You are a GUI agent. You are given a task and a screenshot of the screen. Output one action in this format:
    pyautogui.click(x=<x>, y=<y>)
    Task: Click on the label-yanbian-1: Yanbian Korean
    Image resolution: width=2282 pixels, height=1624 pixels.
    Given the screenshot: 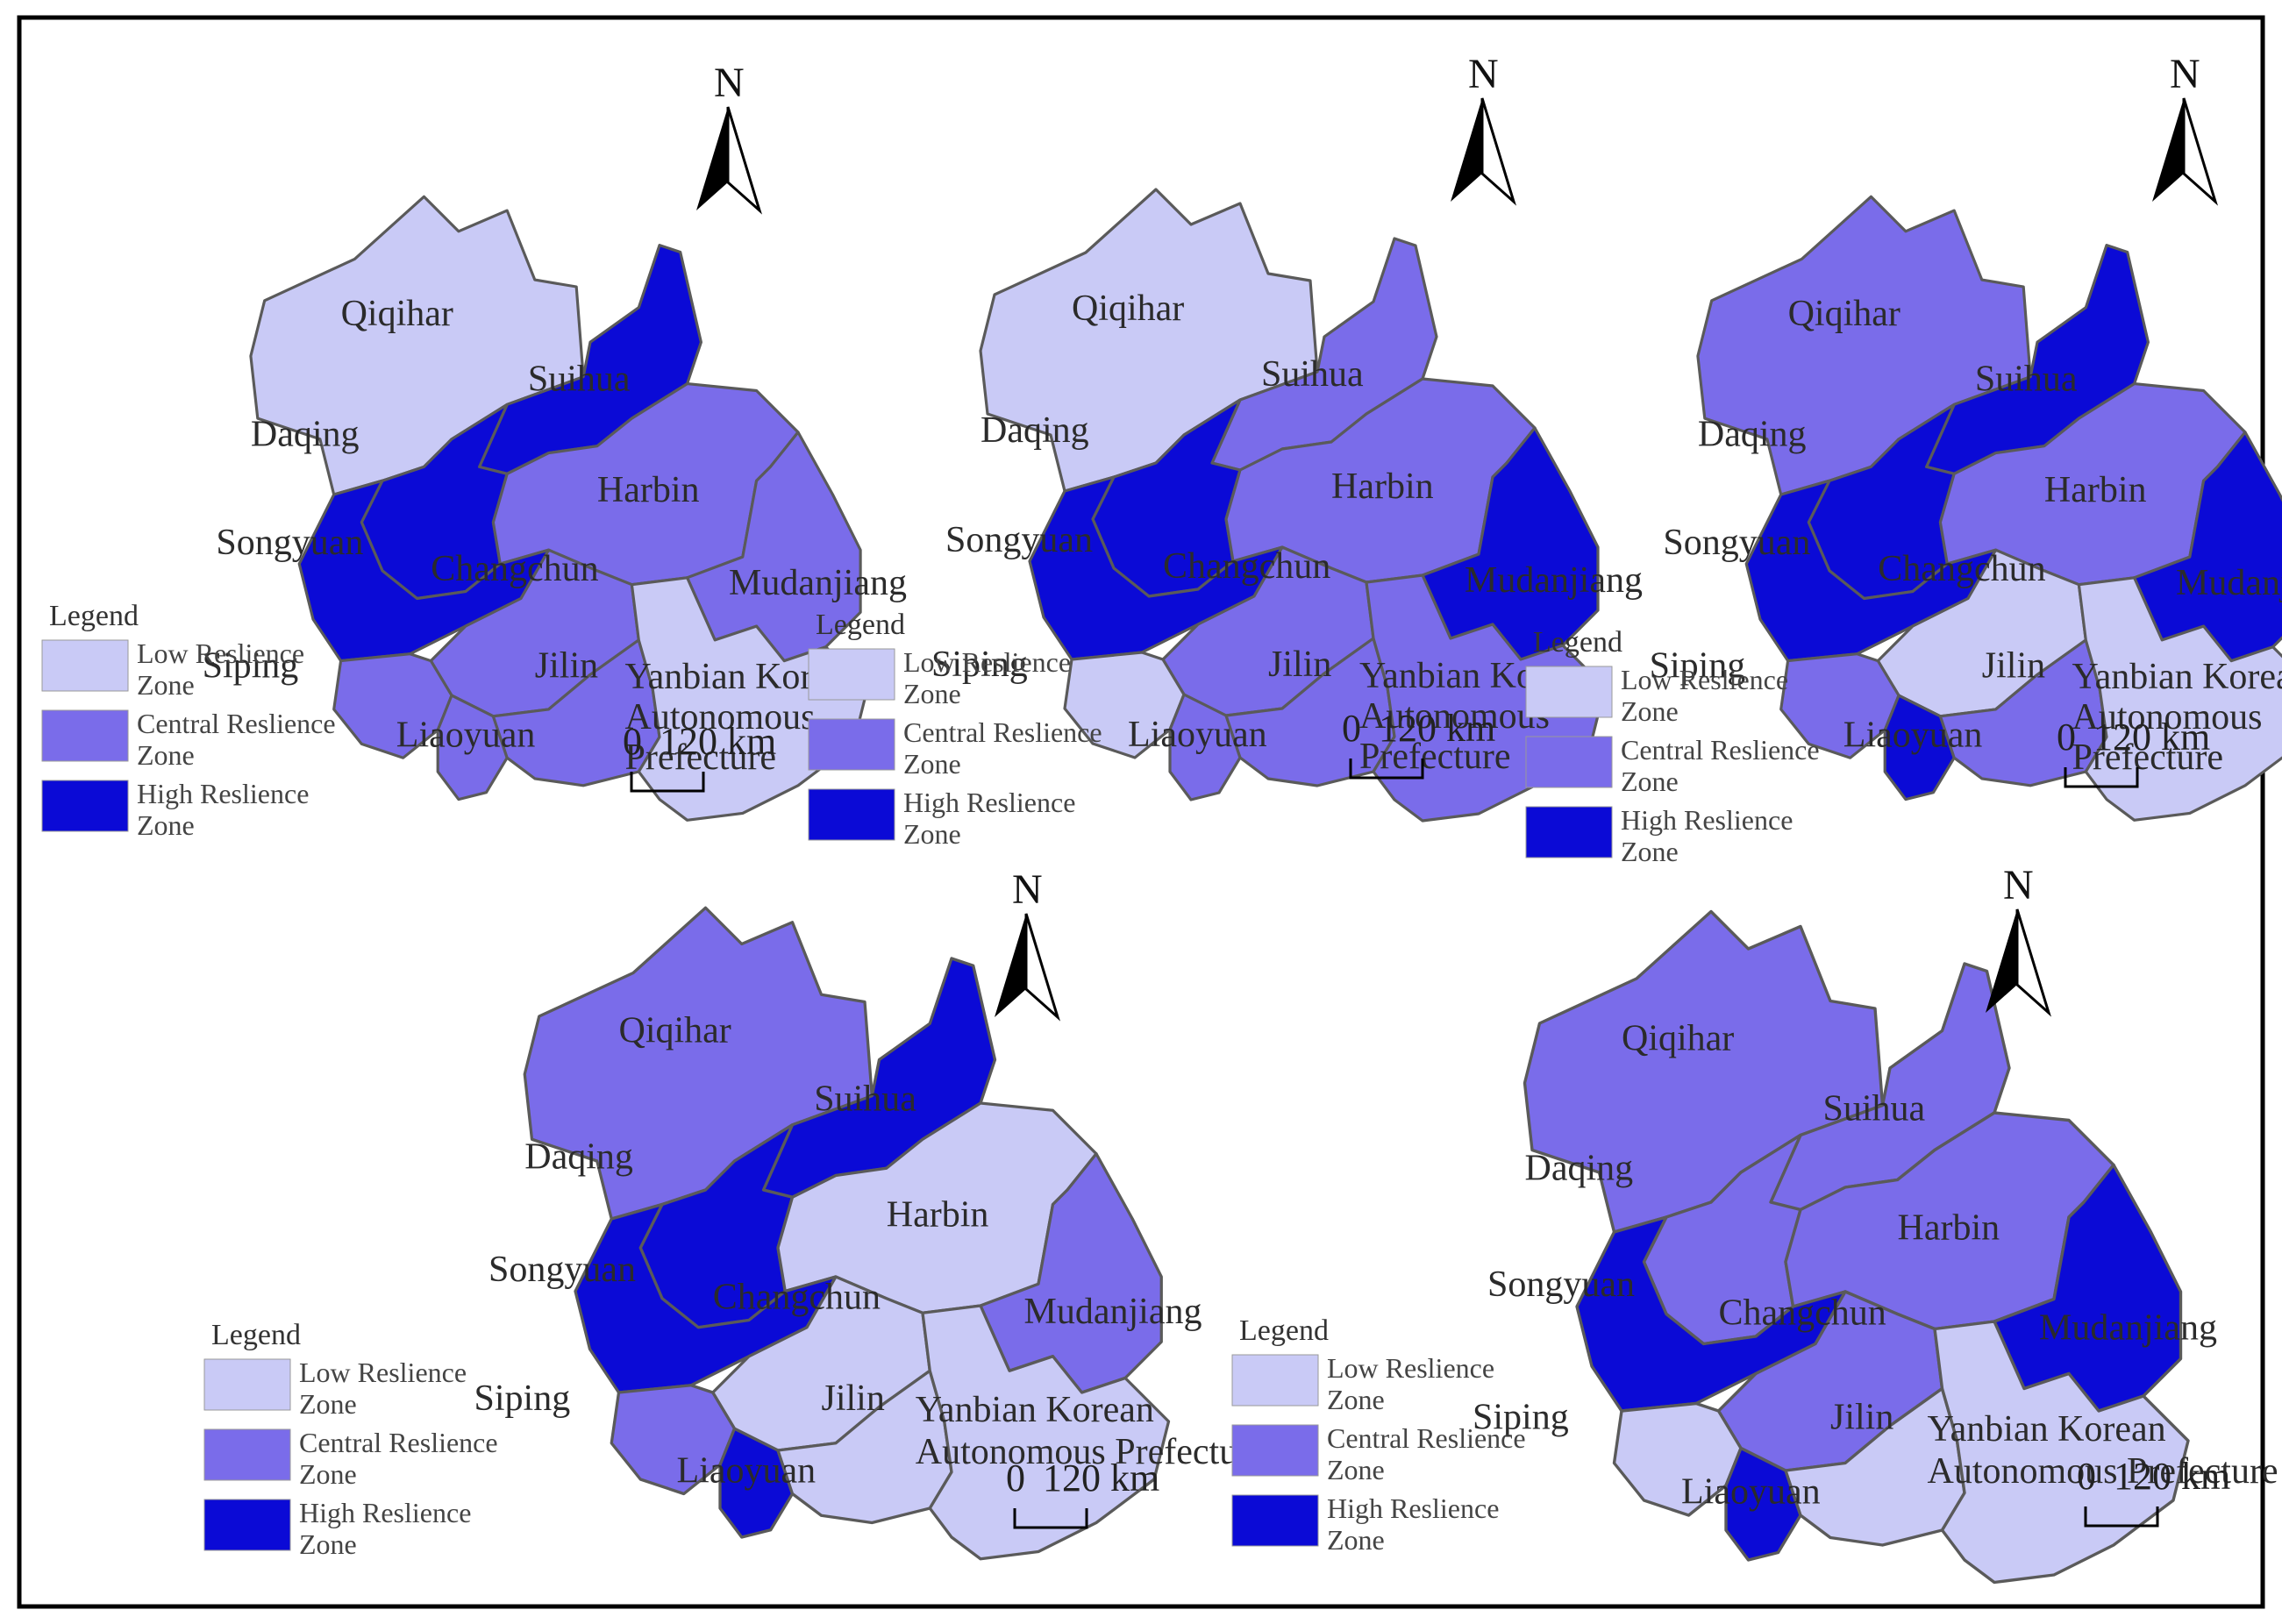 What is the action you would take?
    pyautogui.click(x=2047, y=1429)
    